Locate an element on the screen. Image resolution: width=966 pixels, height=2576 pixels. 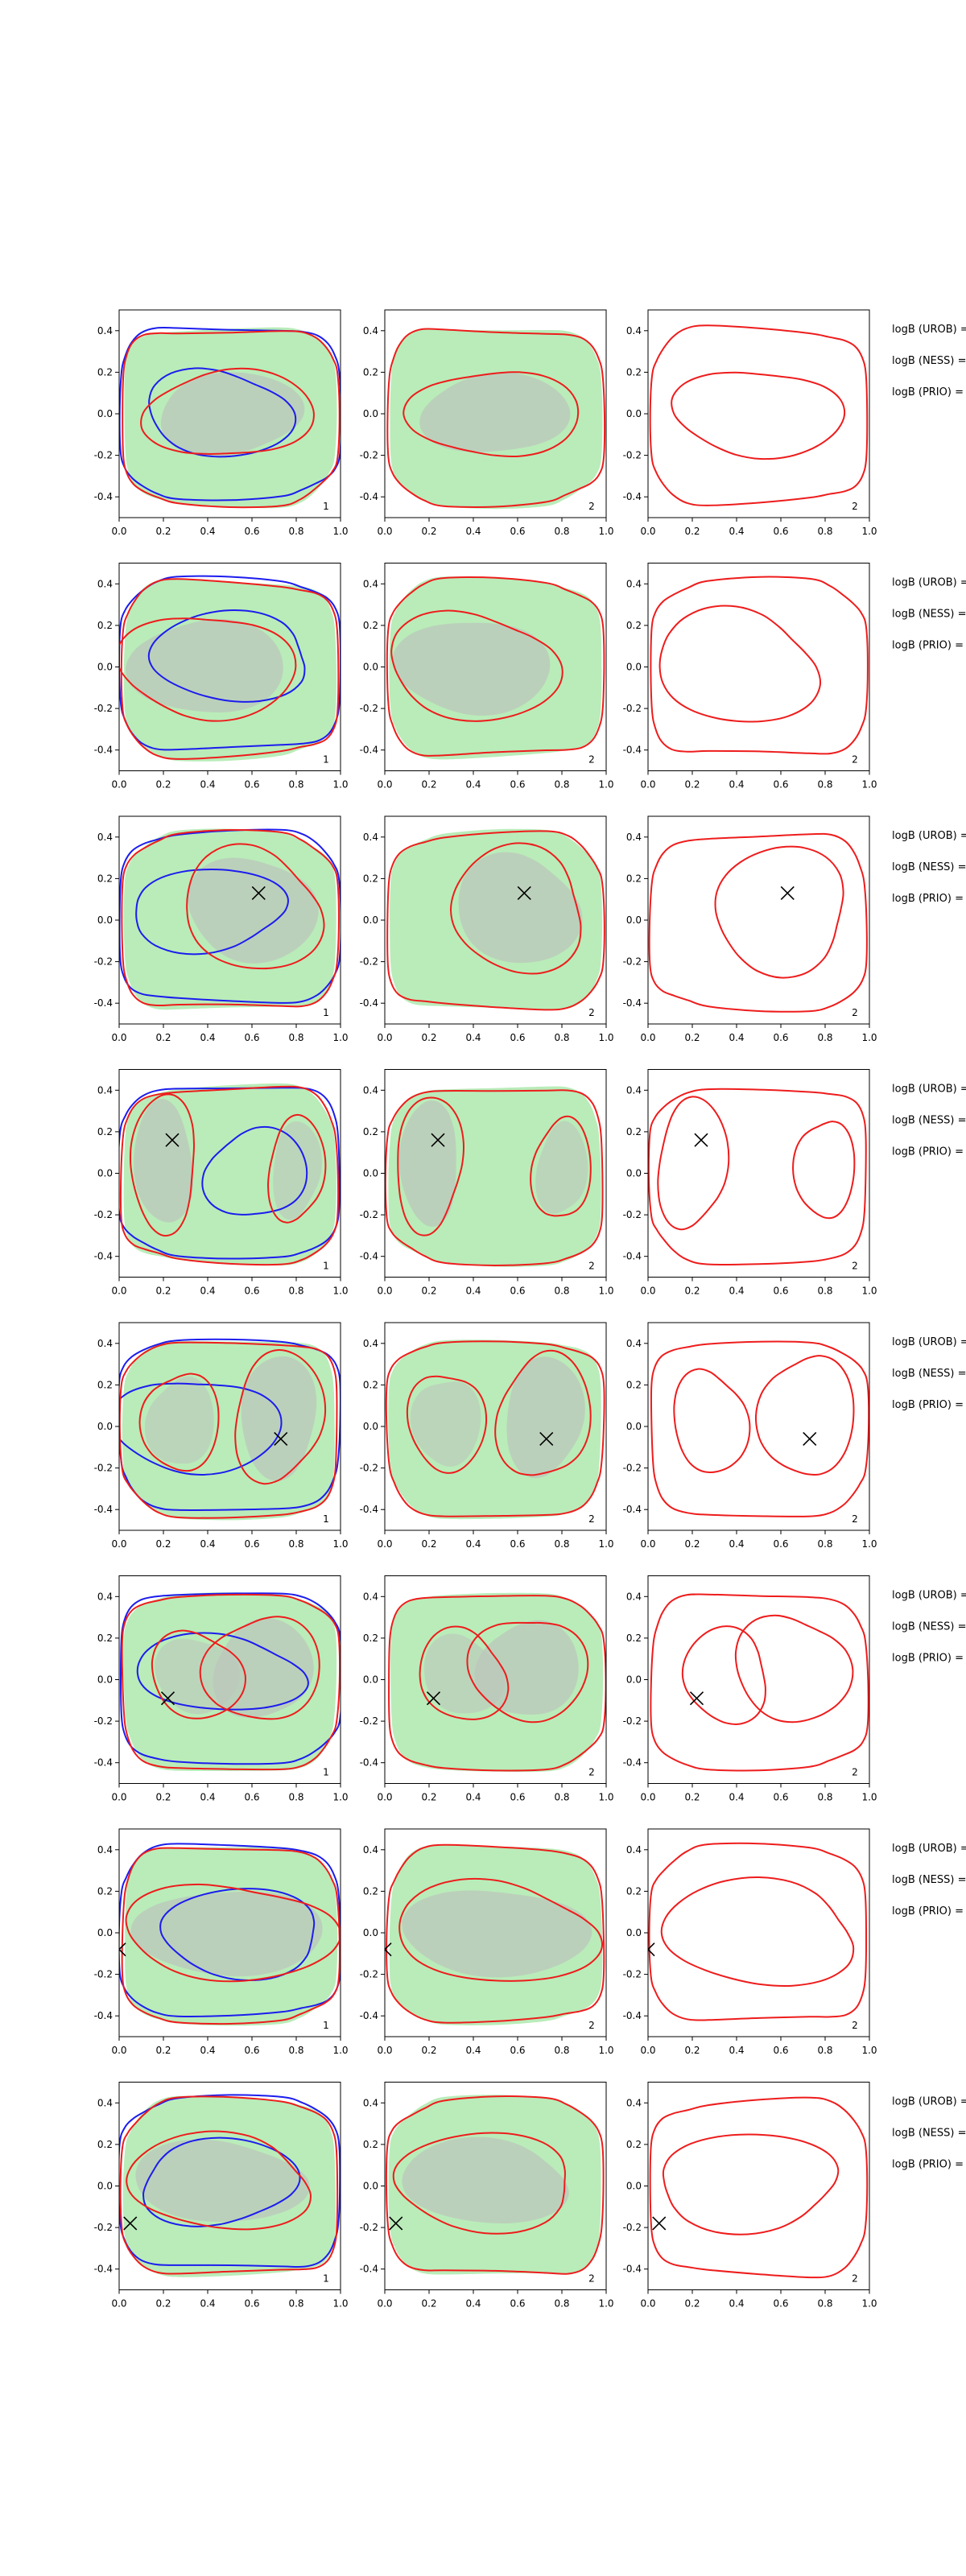
panel-number-label: 1 is located at coordinates (326, 506).